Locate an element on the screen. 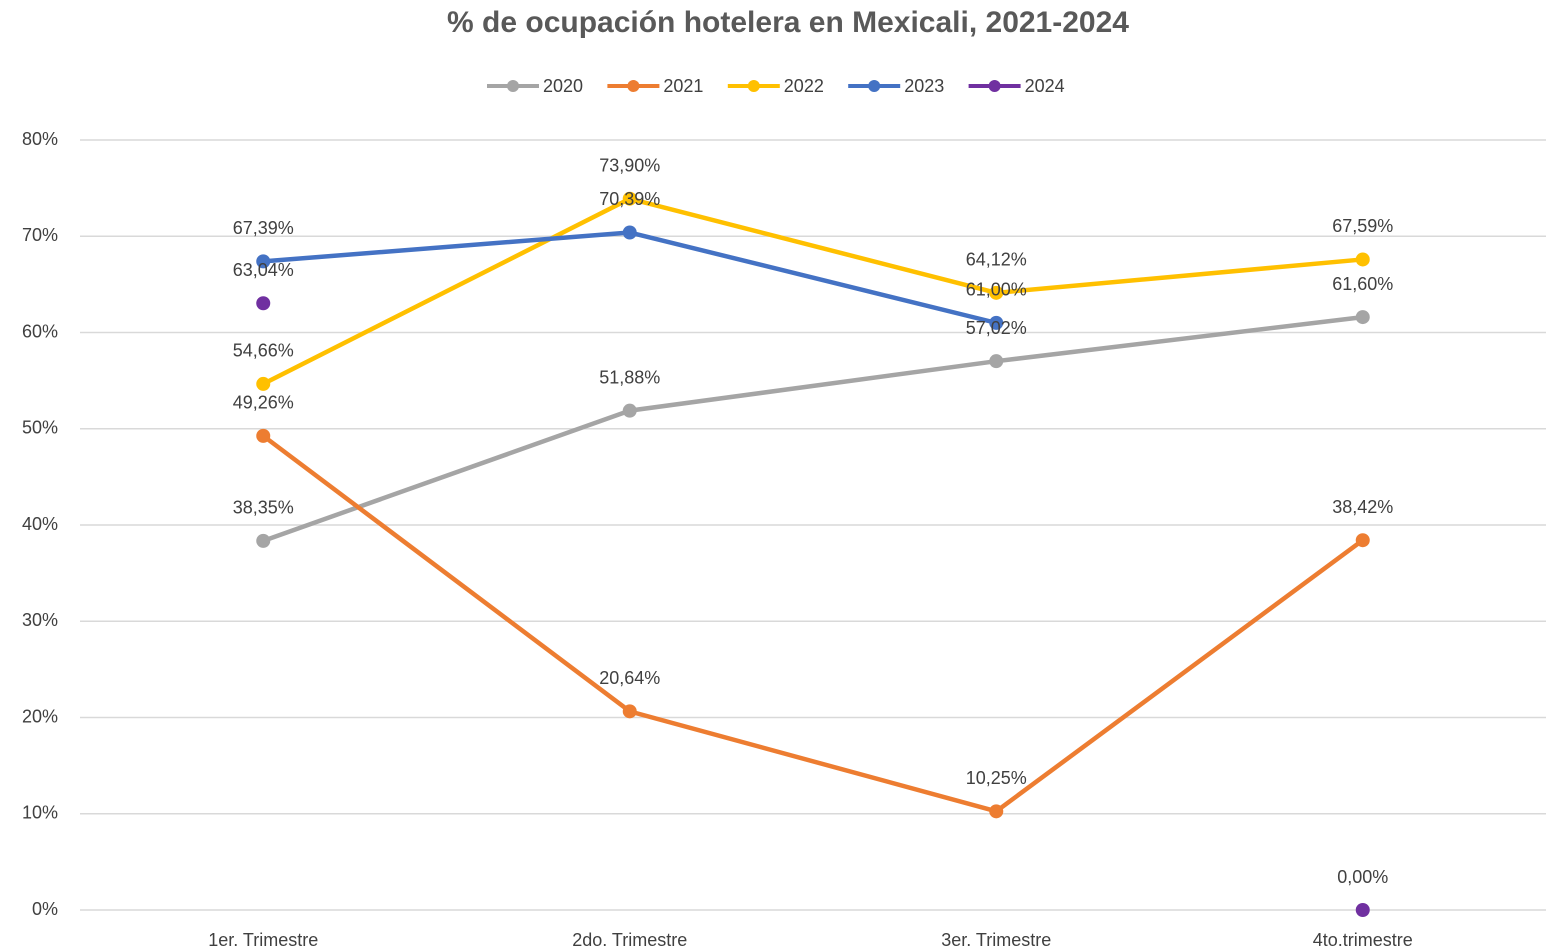  data-label: 57,02% is located at coordinates (996, 328).